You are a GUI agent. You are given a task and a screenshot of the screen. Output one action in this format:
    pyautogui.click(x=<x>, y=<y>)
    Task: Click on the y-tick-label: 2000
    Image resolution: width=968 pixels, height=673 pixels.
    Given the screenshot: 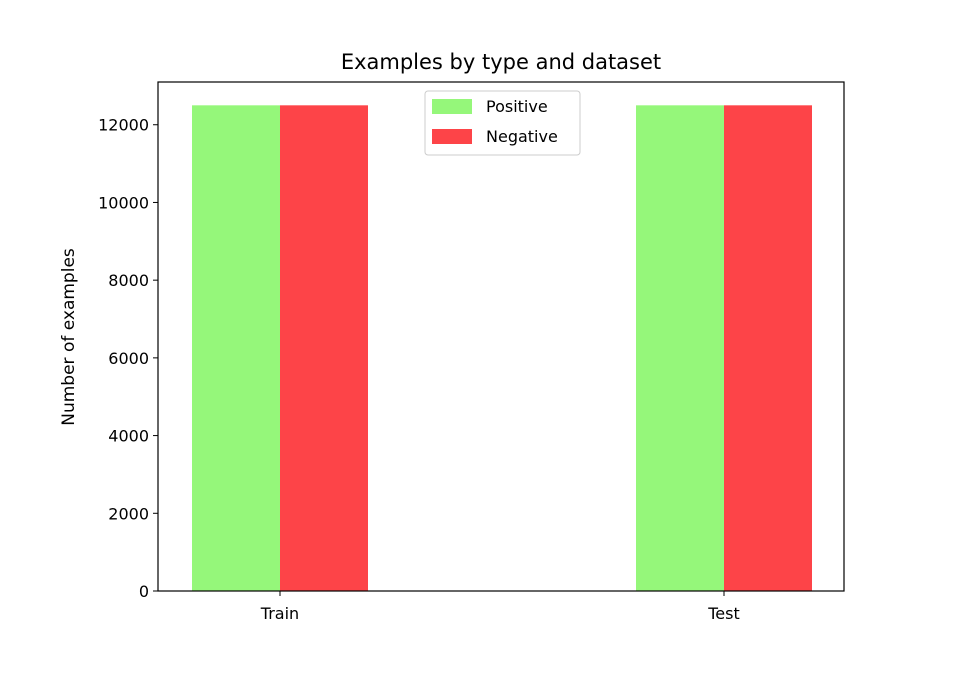 What is the action you would take?
    pyautogui.click(x=128, y=513)
    